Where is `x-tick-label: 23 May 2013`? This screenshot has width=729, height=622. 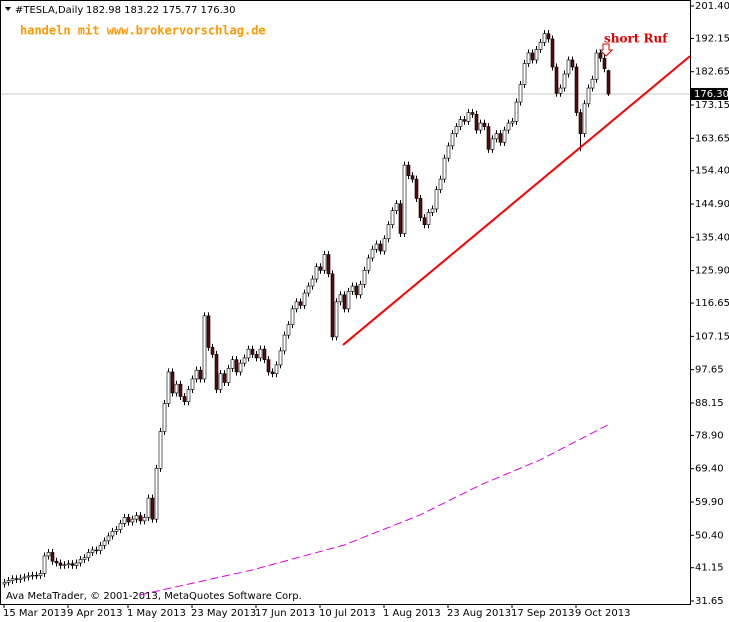 x-tick-label: 23 May 2013 is located at coordinates (223, 613).